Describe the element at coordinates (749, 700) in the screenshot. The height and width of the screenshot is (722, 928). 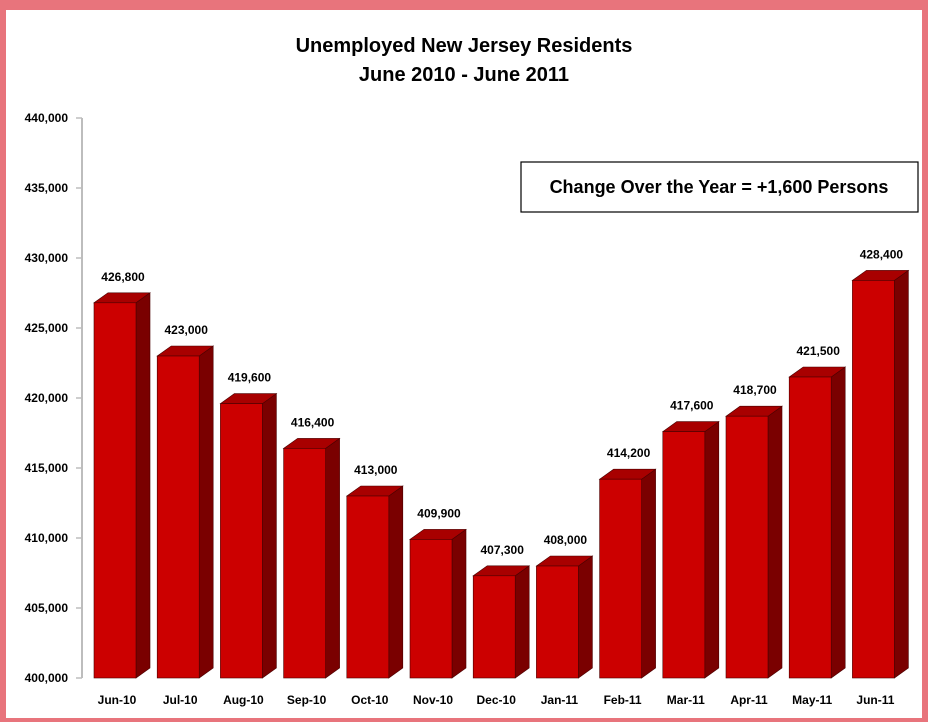
I see `x-tick-label: Apr-11` at that location.